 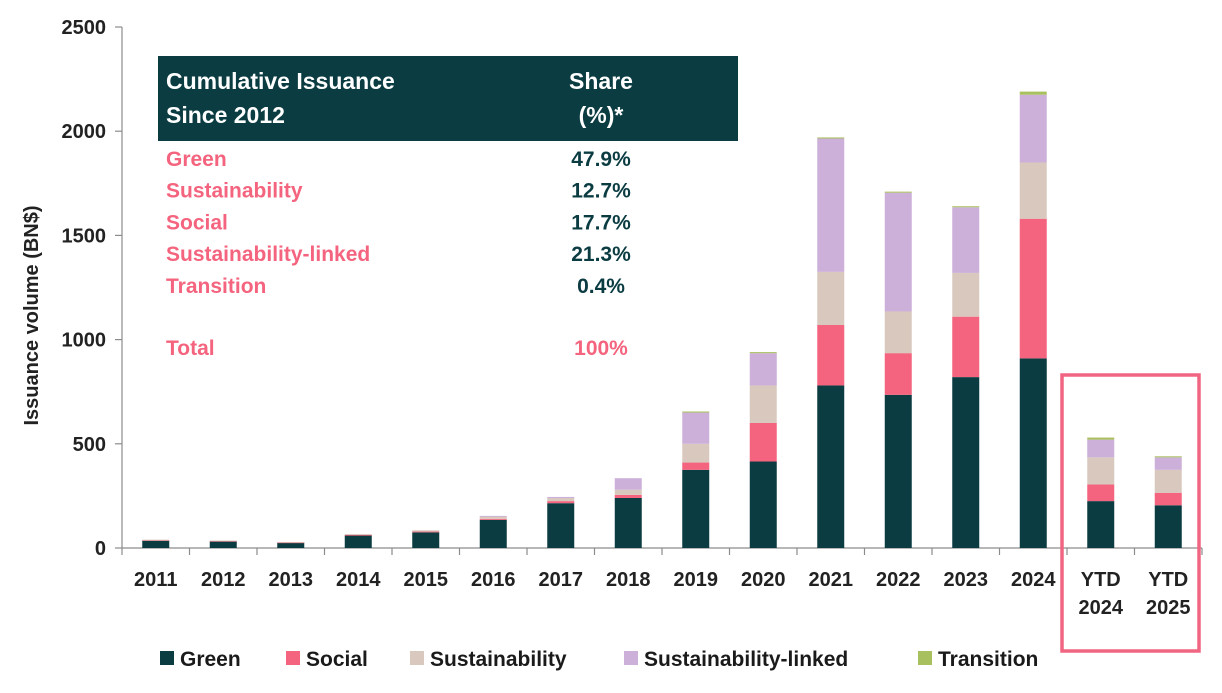 What do you see at coordinates (32, 315) in the screenshot?
I see `y-axis-title: Issuance volume (BN$)` at bounding box center [32, 315].